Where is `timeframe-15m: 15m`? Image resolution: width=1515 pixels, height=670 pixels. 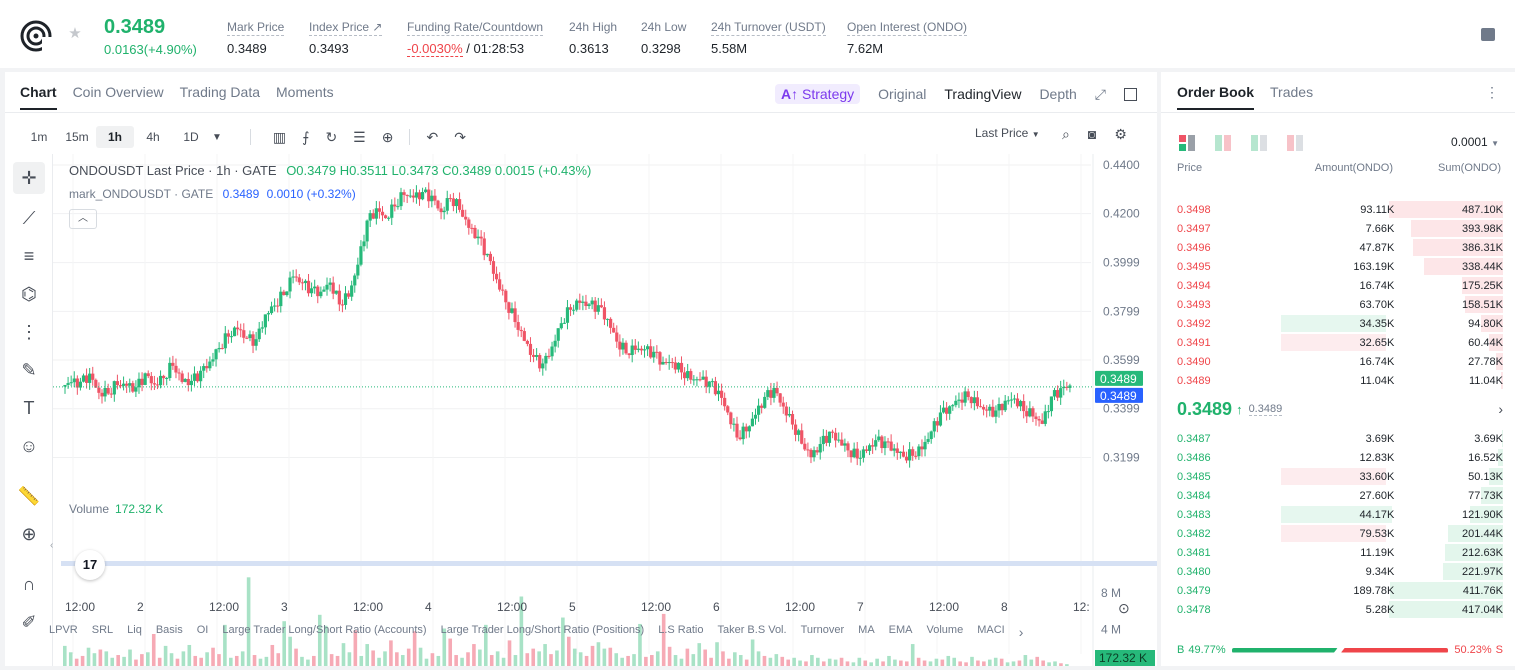 timeframe-15m: 15m is located at coordinates (77, 137).